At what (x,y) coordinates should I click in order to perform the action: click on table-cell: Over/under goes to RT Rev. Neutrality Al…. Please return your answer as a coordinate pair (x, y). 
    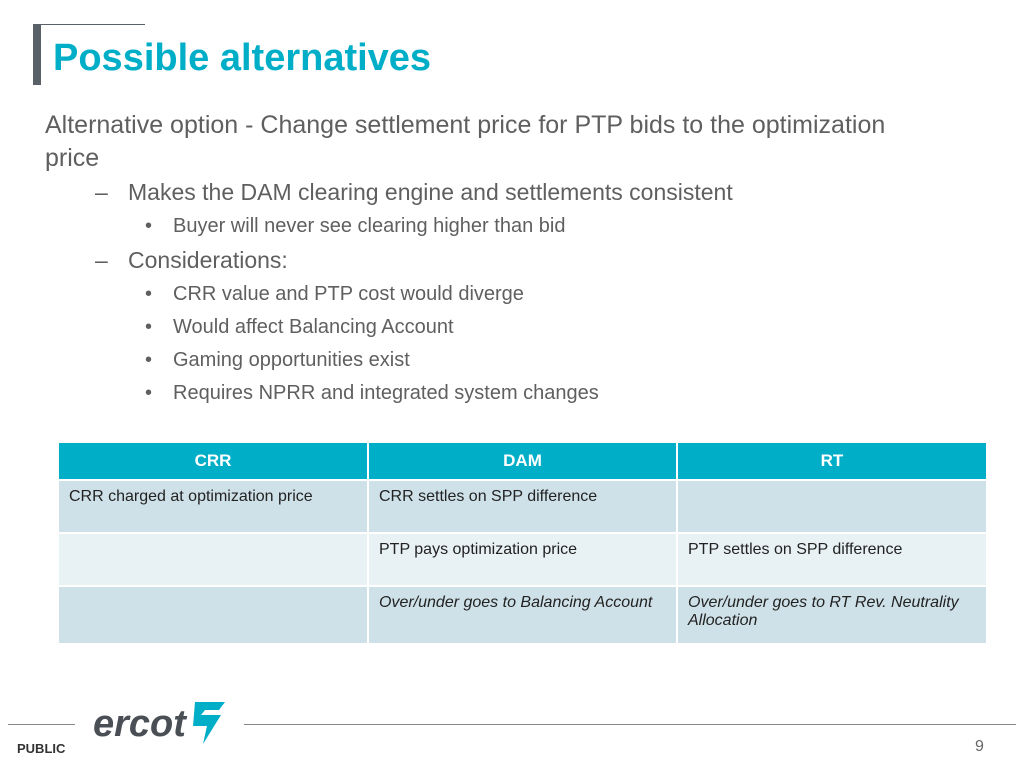
    Looking at the image, I should click on (831, 614).